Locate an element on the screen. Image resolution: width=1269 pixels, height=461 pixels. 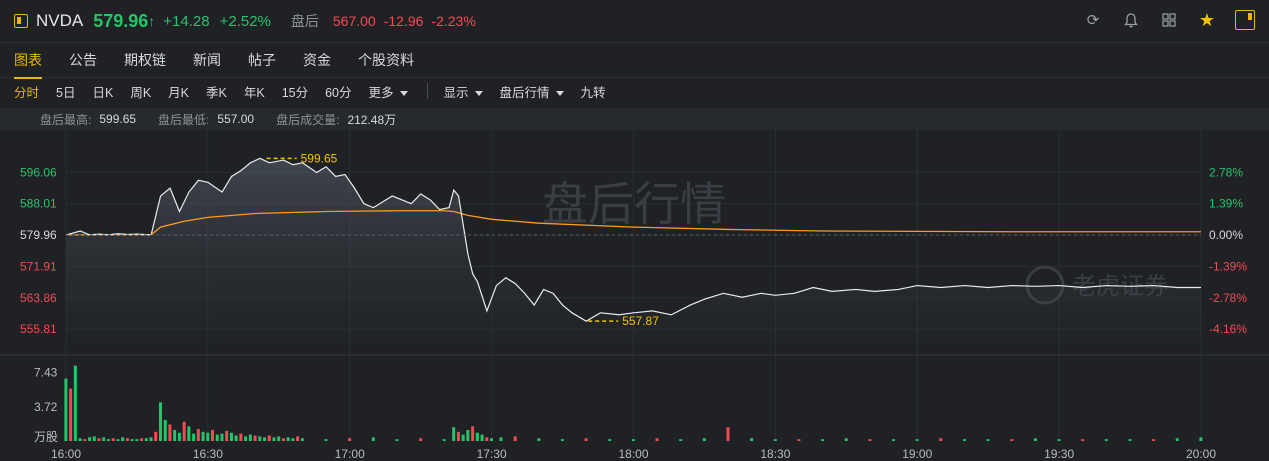
period-monthly: 月K is located at coordinates (178, 92).